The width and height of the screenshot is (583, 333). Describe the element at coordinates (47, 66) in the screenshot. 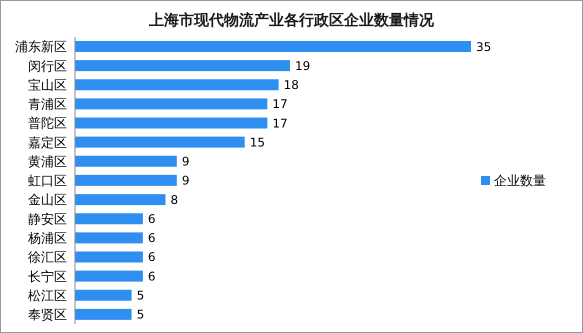

I see `y-tick-label: 闵行区` at that location.